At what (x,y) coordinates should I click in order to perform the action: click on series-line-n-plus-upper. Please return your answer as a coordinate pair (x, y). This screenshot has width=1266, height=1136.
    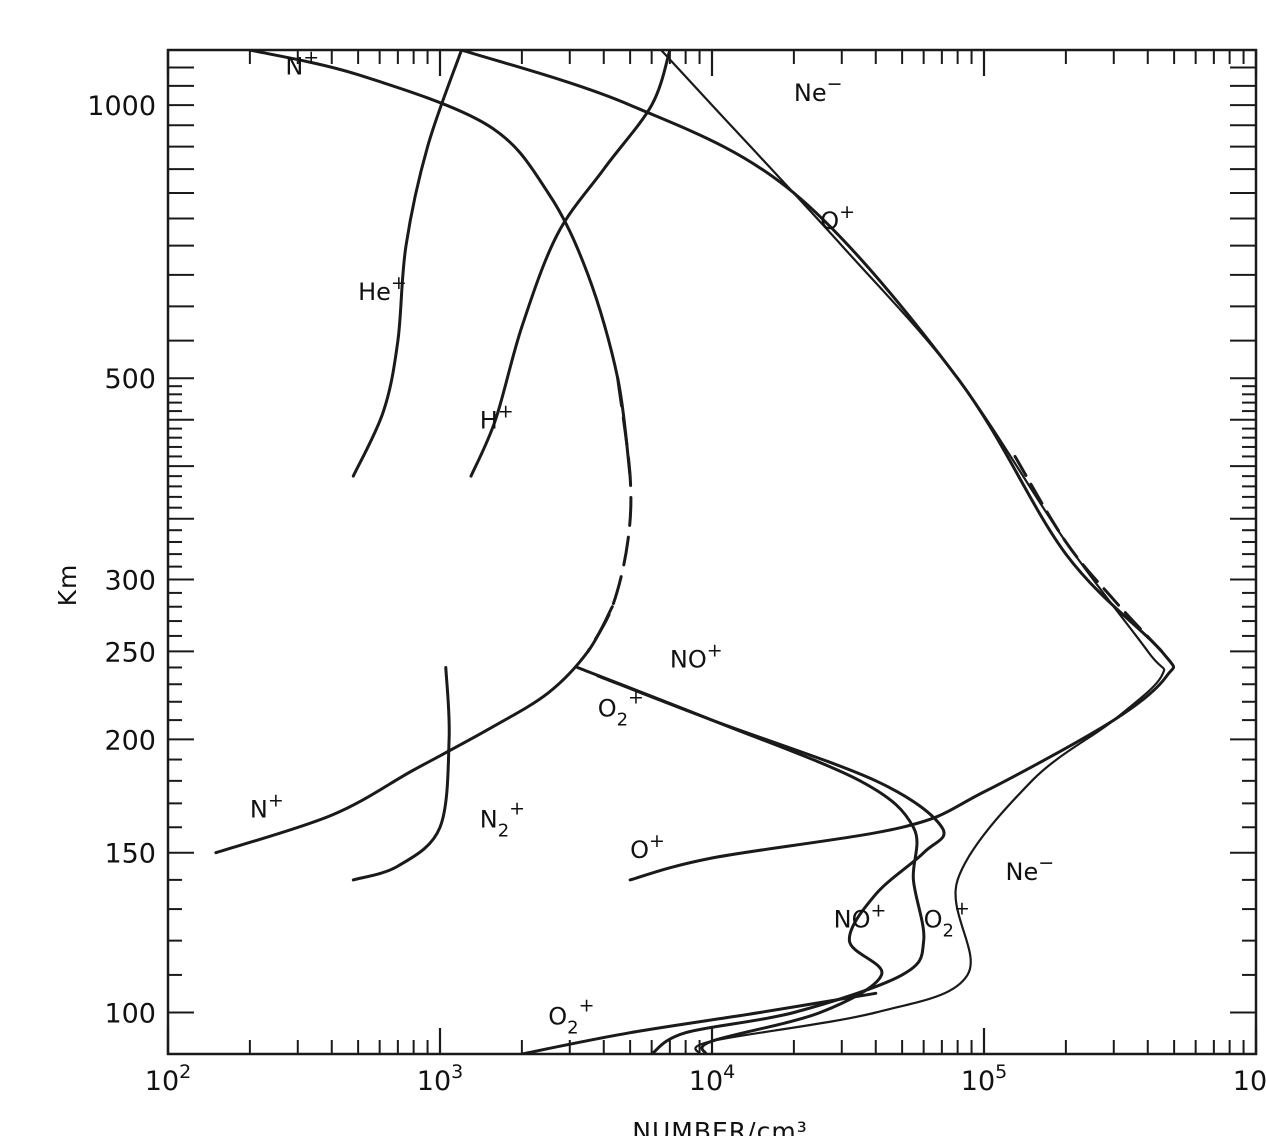
    Looking at the image, I should click on (440, 264).